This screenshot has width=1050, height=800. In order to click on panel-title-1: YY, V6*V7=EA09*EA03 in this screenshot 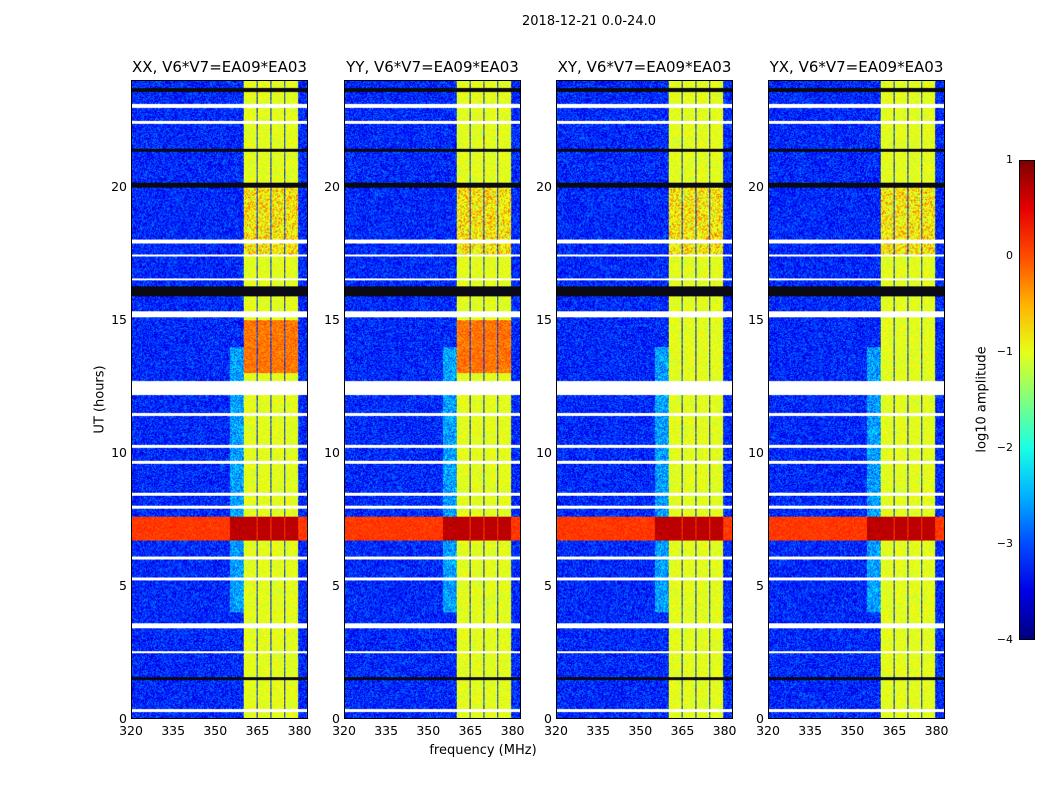, I will do `click(432, 67)`.